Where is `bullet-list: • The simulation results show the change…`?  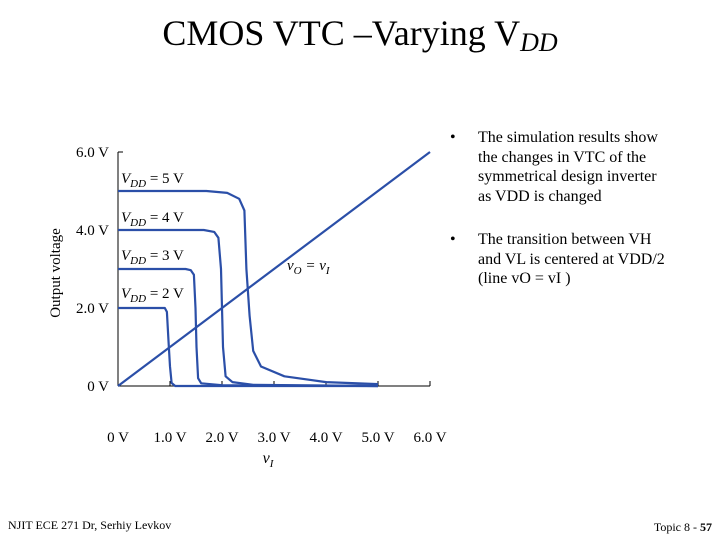 bullet-list: • The simulation results show the change… is located at coordinates (574, 220).